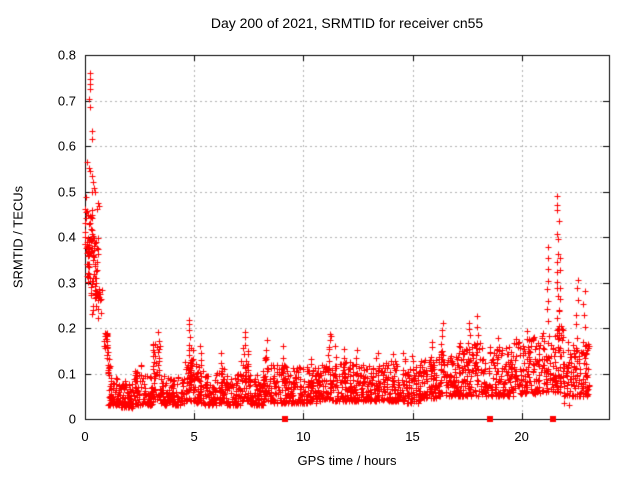 This screenshot has width=640, height=480. What do you see at coordinates (18, 237) in the screenshot?
I see `y-axis-label: SRMTID / TECUs` at bounding box center [18, 237].